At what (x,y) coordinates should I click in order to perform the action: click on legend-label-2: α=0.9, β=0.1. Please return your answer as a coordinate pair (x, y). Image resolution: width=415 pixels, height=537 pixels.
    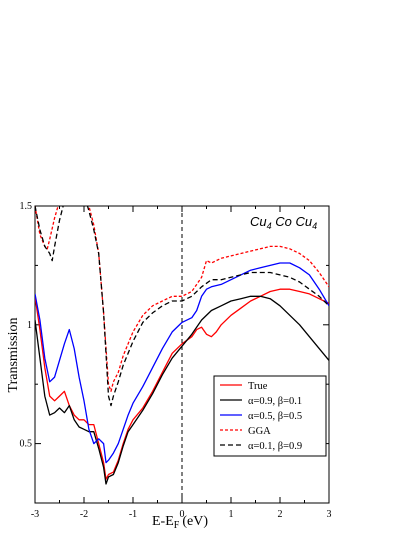
    Looking at the image, I should click on (275, 401).